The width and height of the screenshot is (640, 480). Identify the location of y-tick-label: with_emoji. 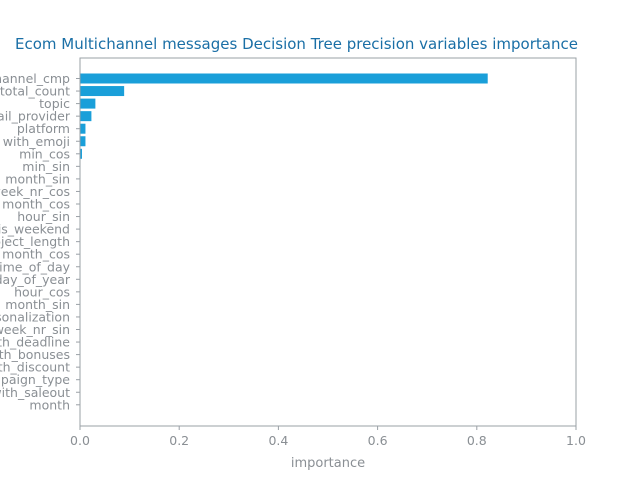
(36, 141).